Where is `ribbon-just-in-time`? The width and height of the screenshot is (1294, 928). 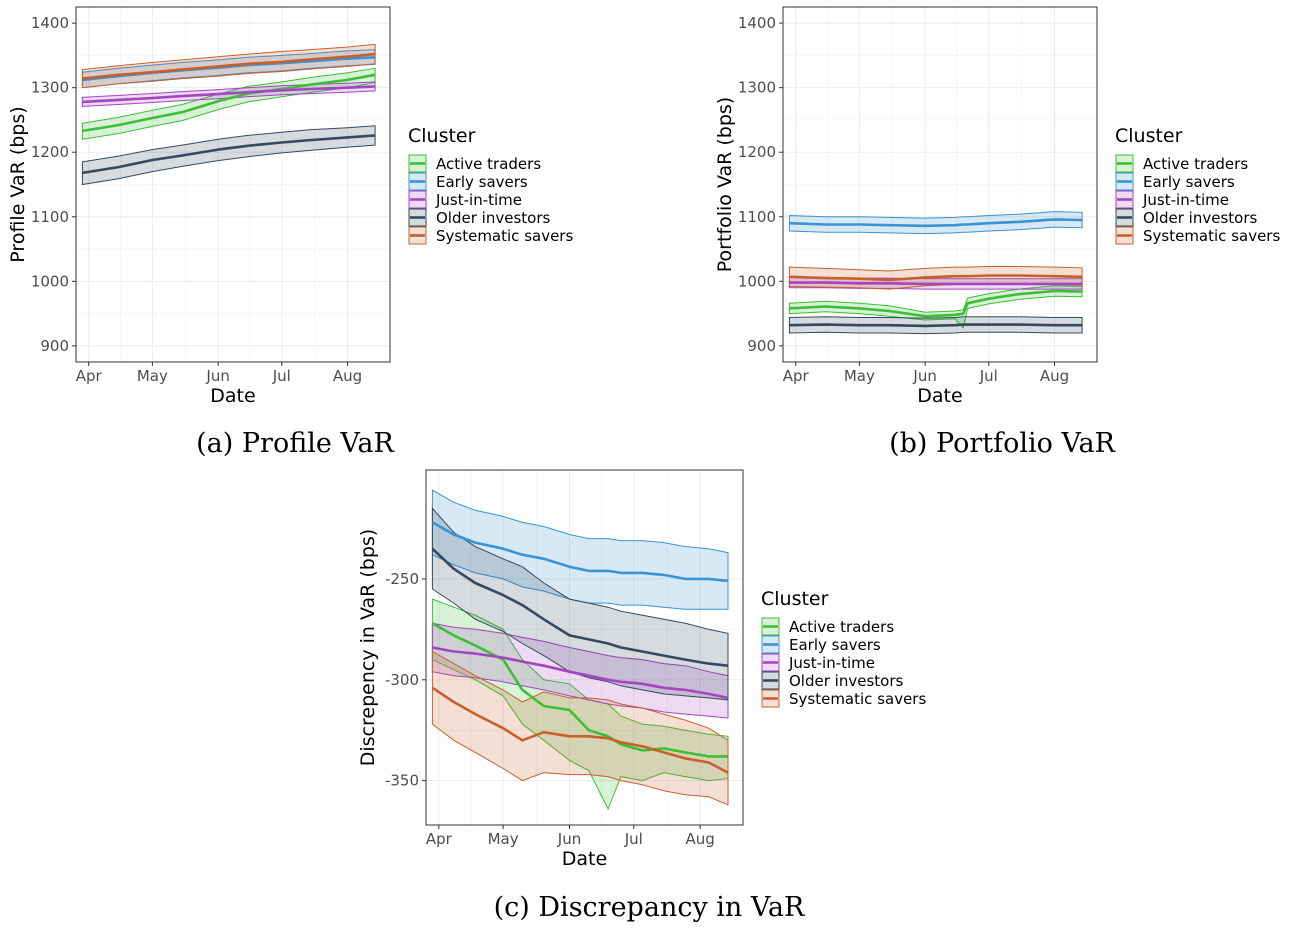 ribbon-just-in-time is located at coordinates (580, 670).